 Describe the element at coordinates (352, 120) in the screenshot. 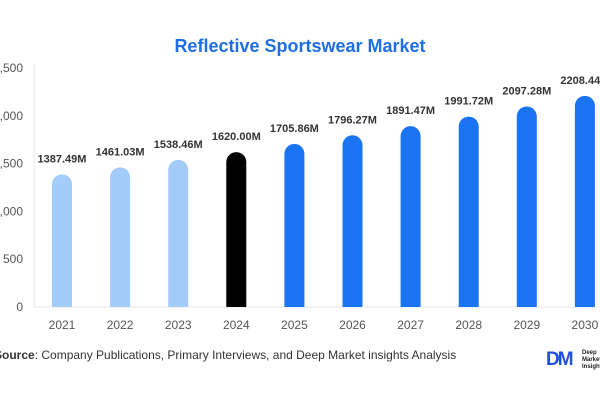

I see `data-label: 1796.27M` at that location.